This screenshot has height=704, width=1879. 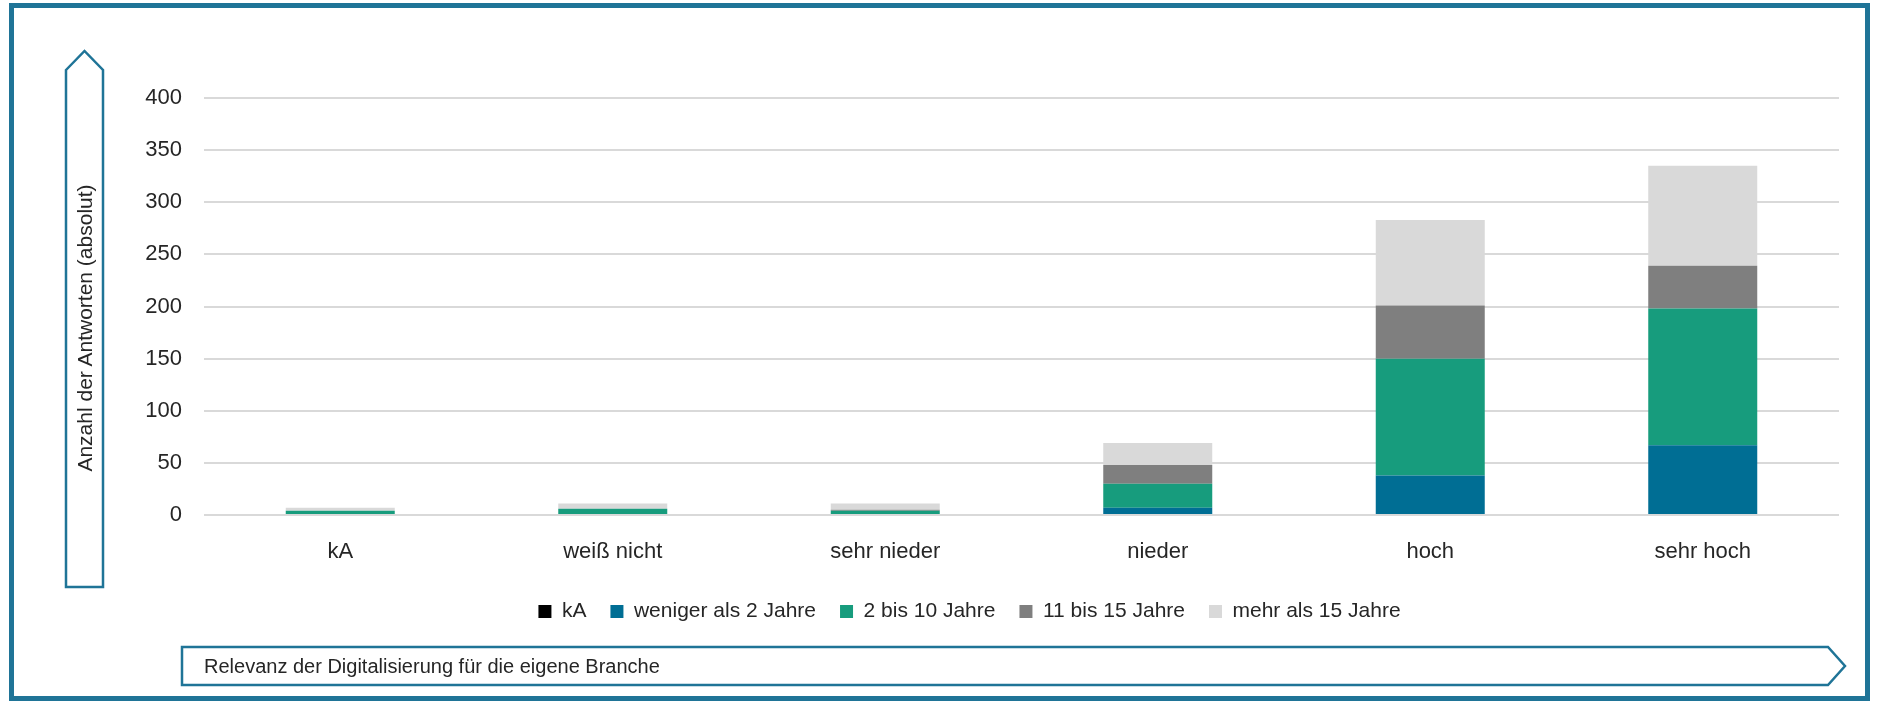 What do you see at coordinates (1113, 610) in the screenshot?
I see `legend-label: 11 bis 15 Jahre` at bounding box center [1113, 610].